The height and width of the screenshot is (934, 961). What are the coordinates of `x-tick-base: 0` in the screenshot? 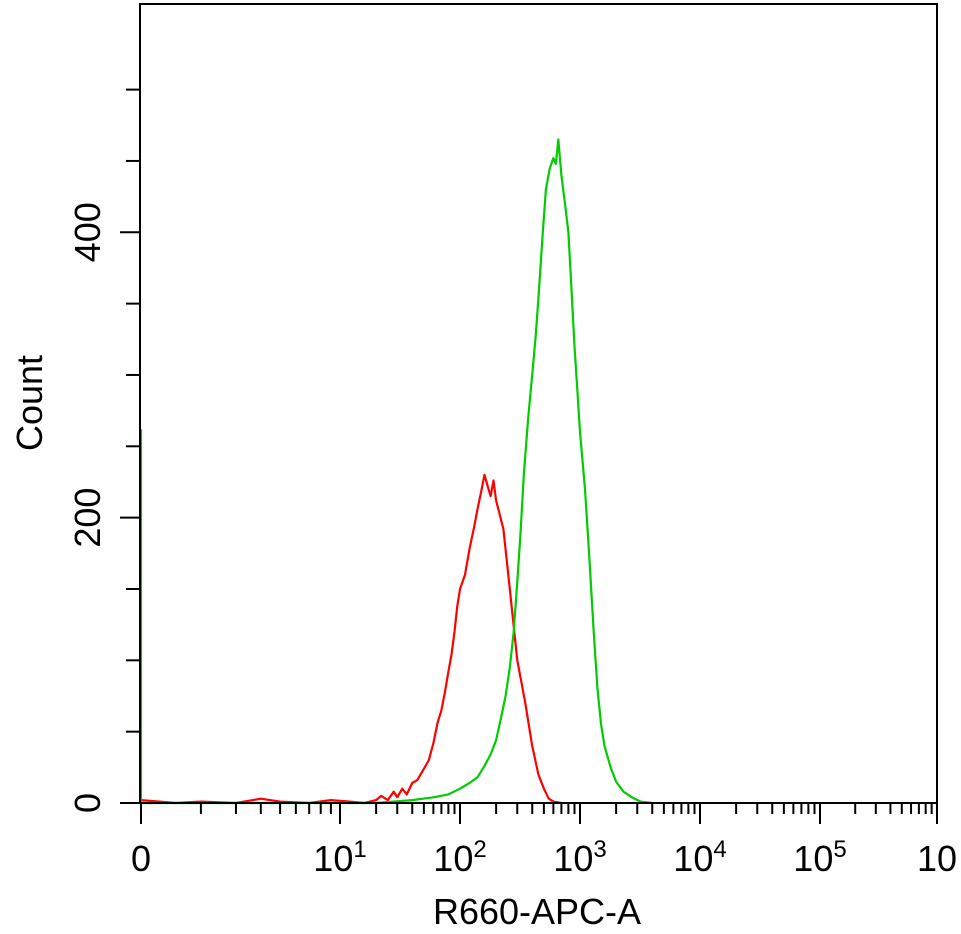 It's located at (141, 858).